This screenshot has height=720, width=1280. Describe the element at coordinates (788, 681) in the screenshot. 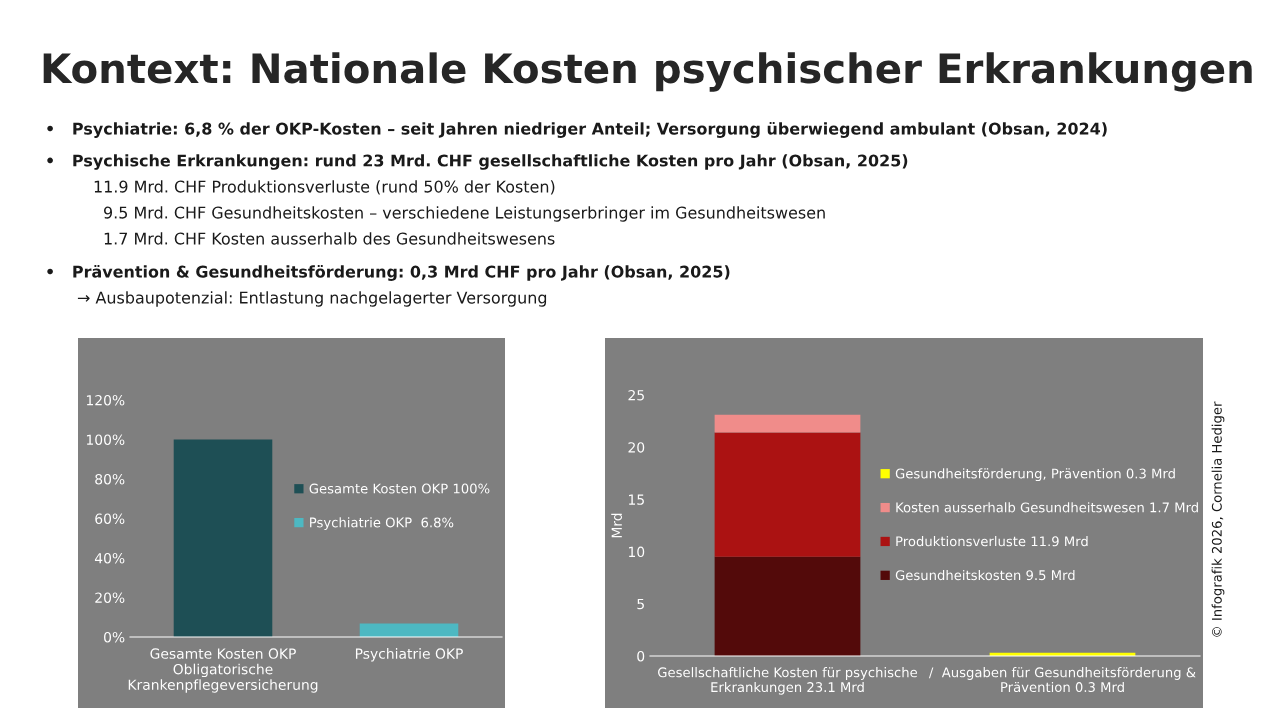

I see `x-tick-label: Gesellschaftliche Kosten für psychische Erkrankungen 23.1 Mrd` at that location.